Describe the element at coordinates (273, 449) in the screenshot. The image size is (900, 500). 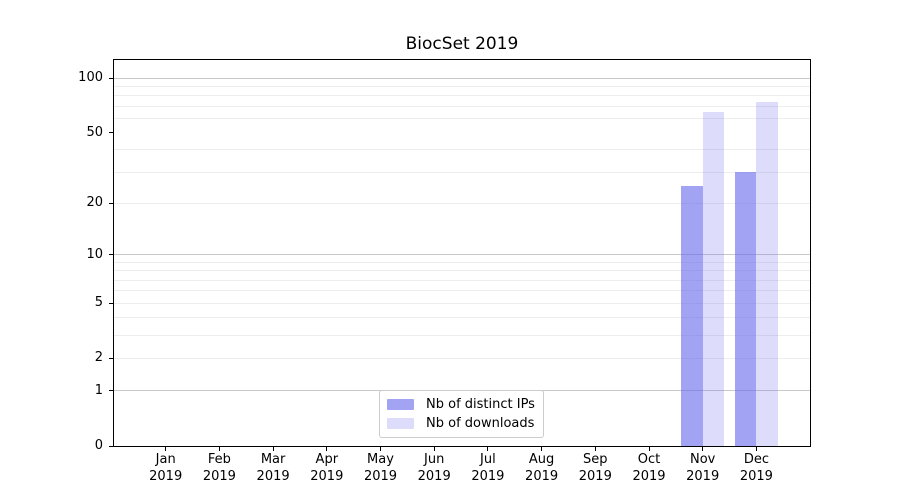
I see `x-tick-mar` at that location.